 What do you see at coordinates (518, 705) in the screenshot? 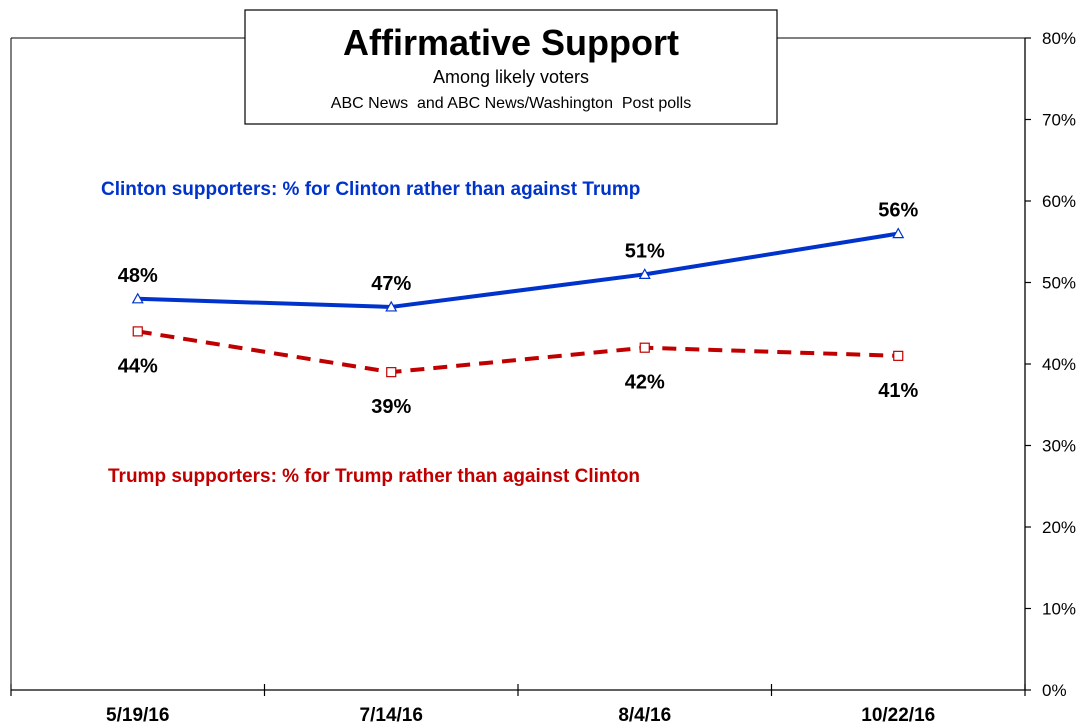
I see `x-axis-ticks: 5/19/16 7/14/16 8/4/16 10/22/16` at bounding box center [518, 705].